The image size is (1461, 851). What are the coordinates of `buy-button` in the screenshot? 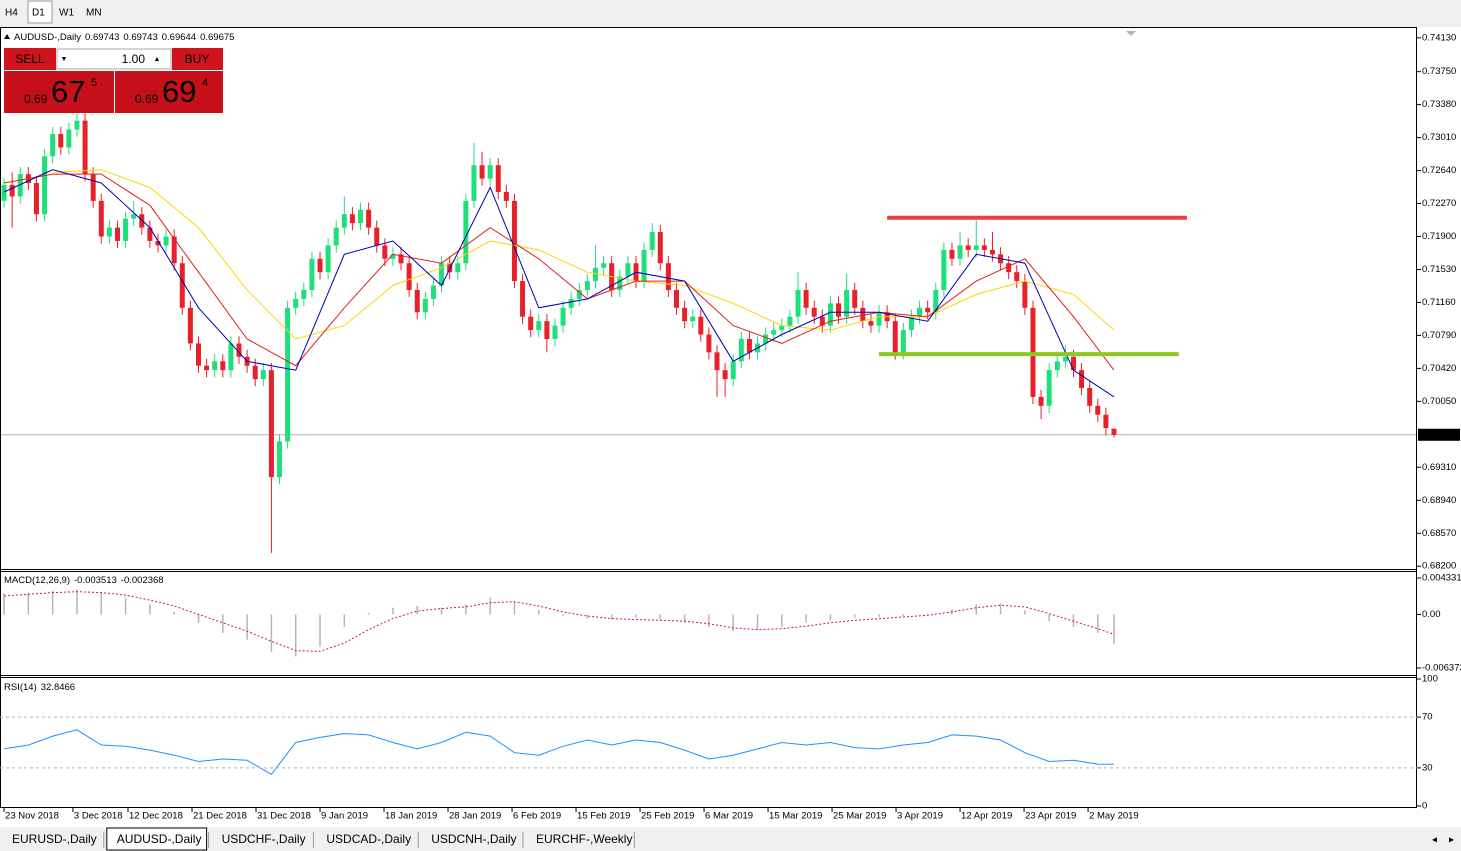 It's located at (197, 59).